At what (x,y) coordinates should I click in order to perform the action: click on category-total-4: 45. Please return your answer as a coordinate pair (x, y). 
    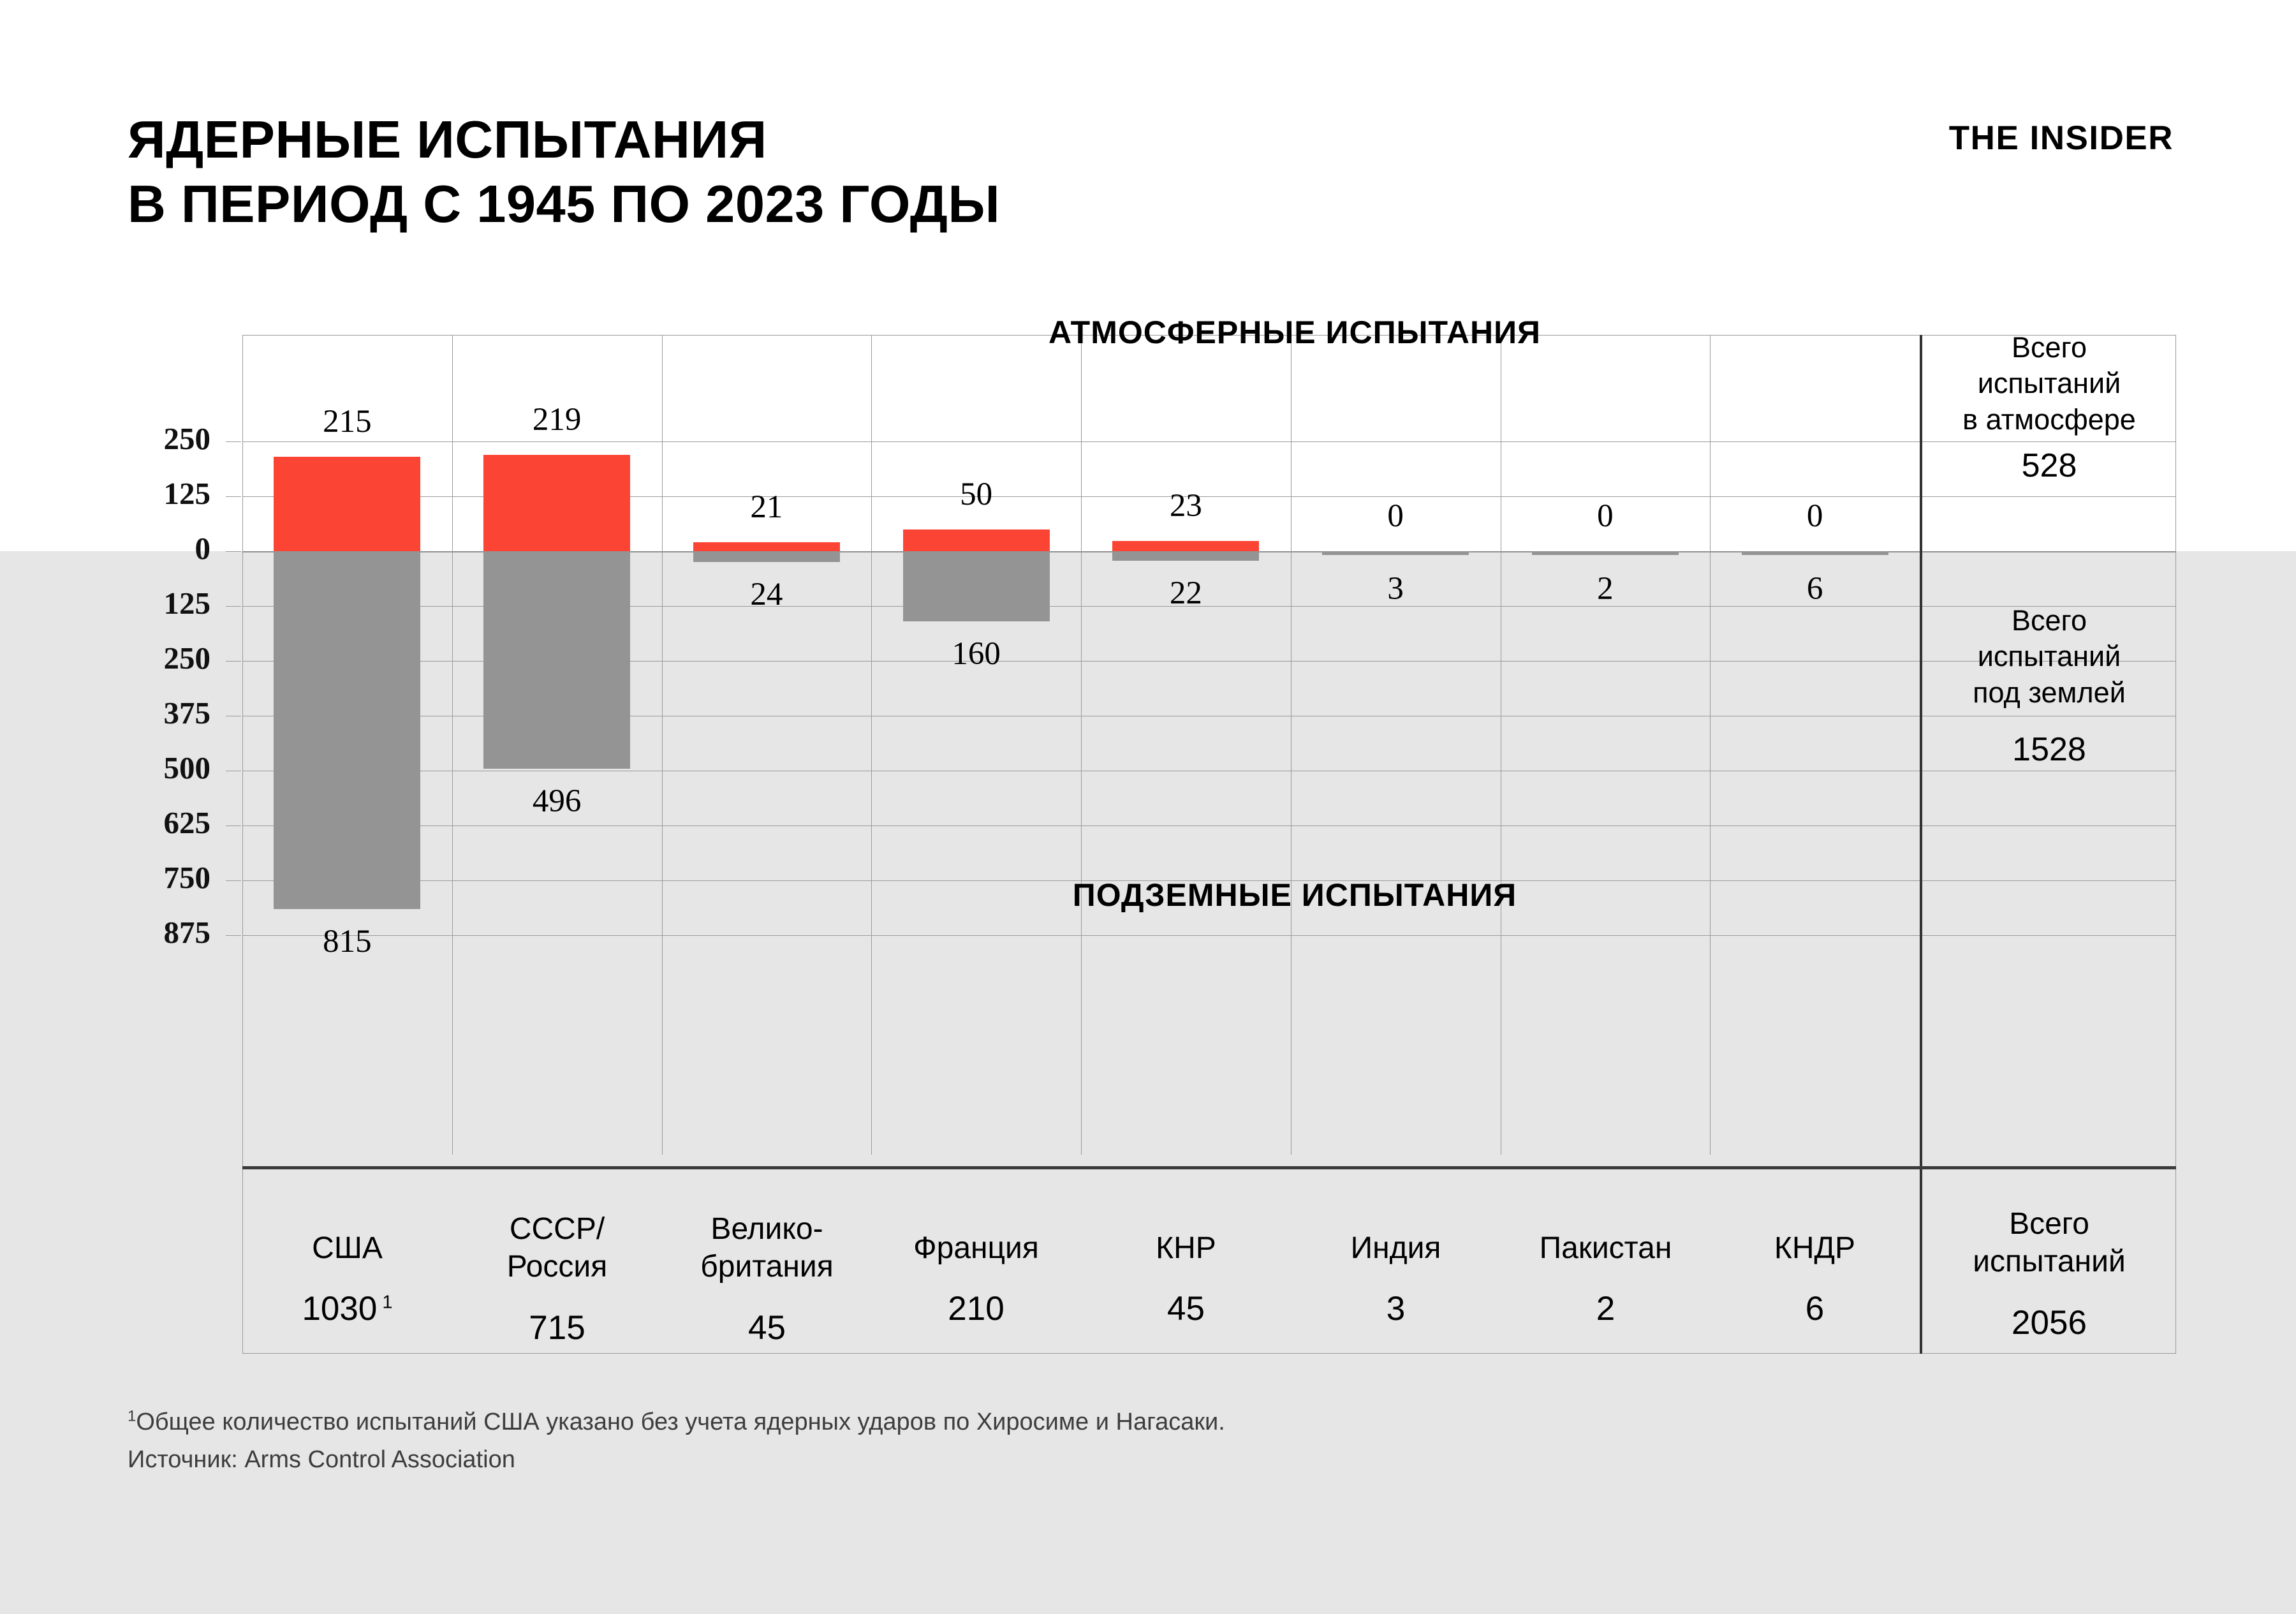
    Looking at the image, I should click on (1186, 1308).